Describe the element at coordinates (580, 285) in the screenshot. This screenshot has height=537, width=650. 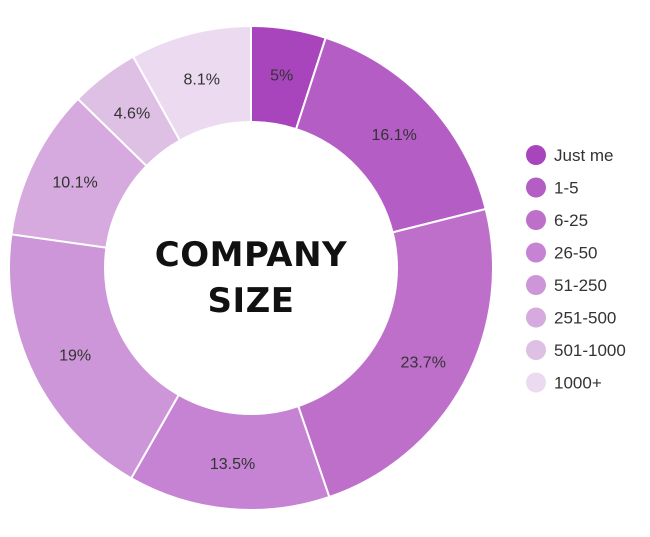
I see `legend-label-51-250: 51-250` at that location.